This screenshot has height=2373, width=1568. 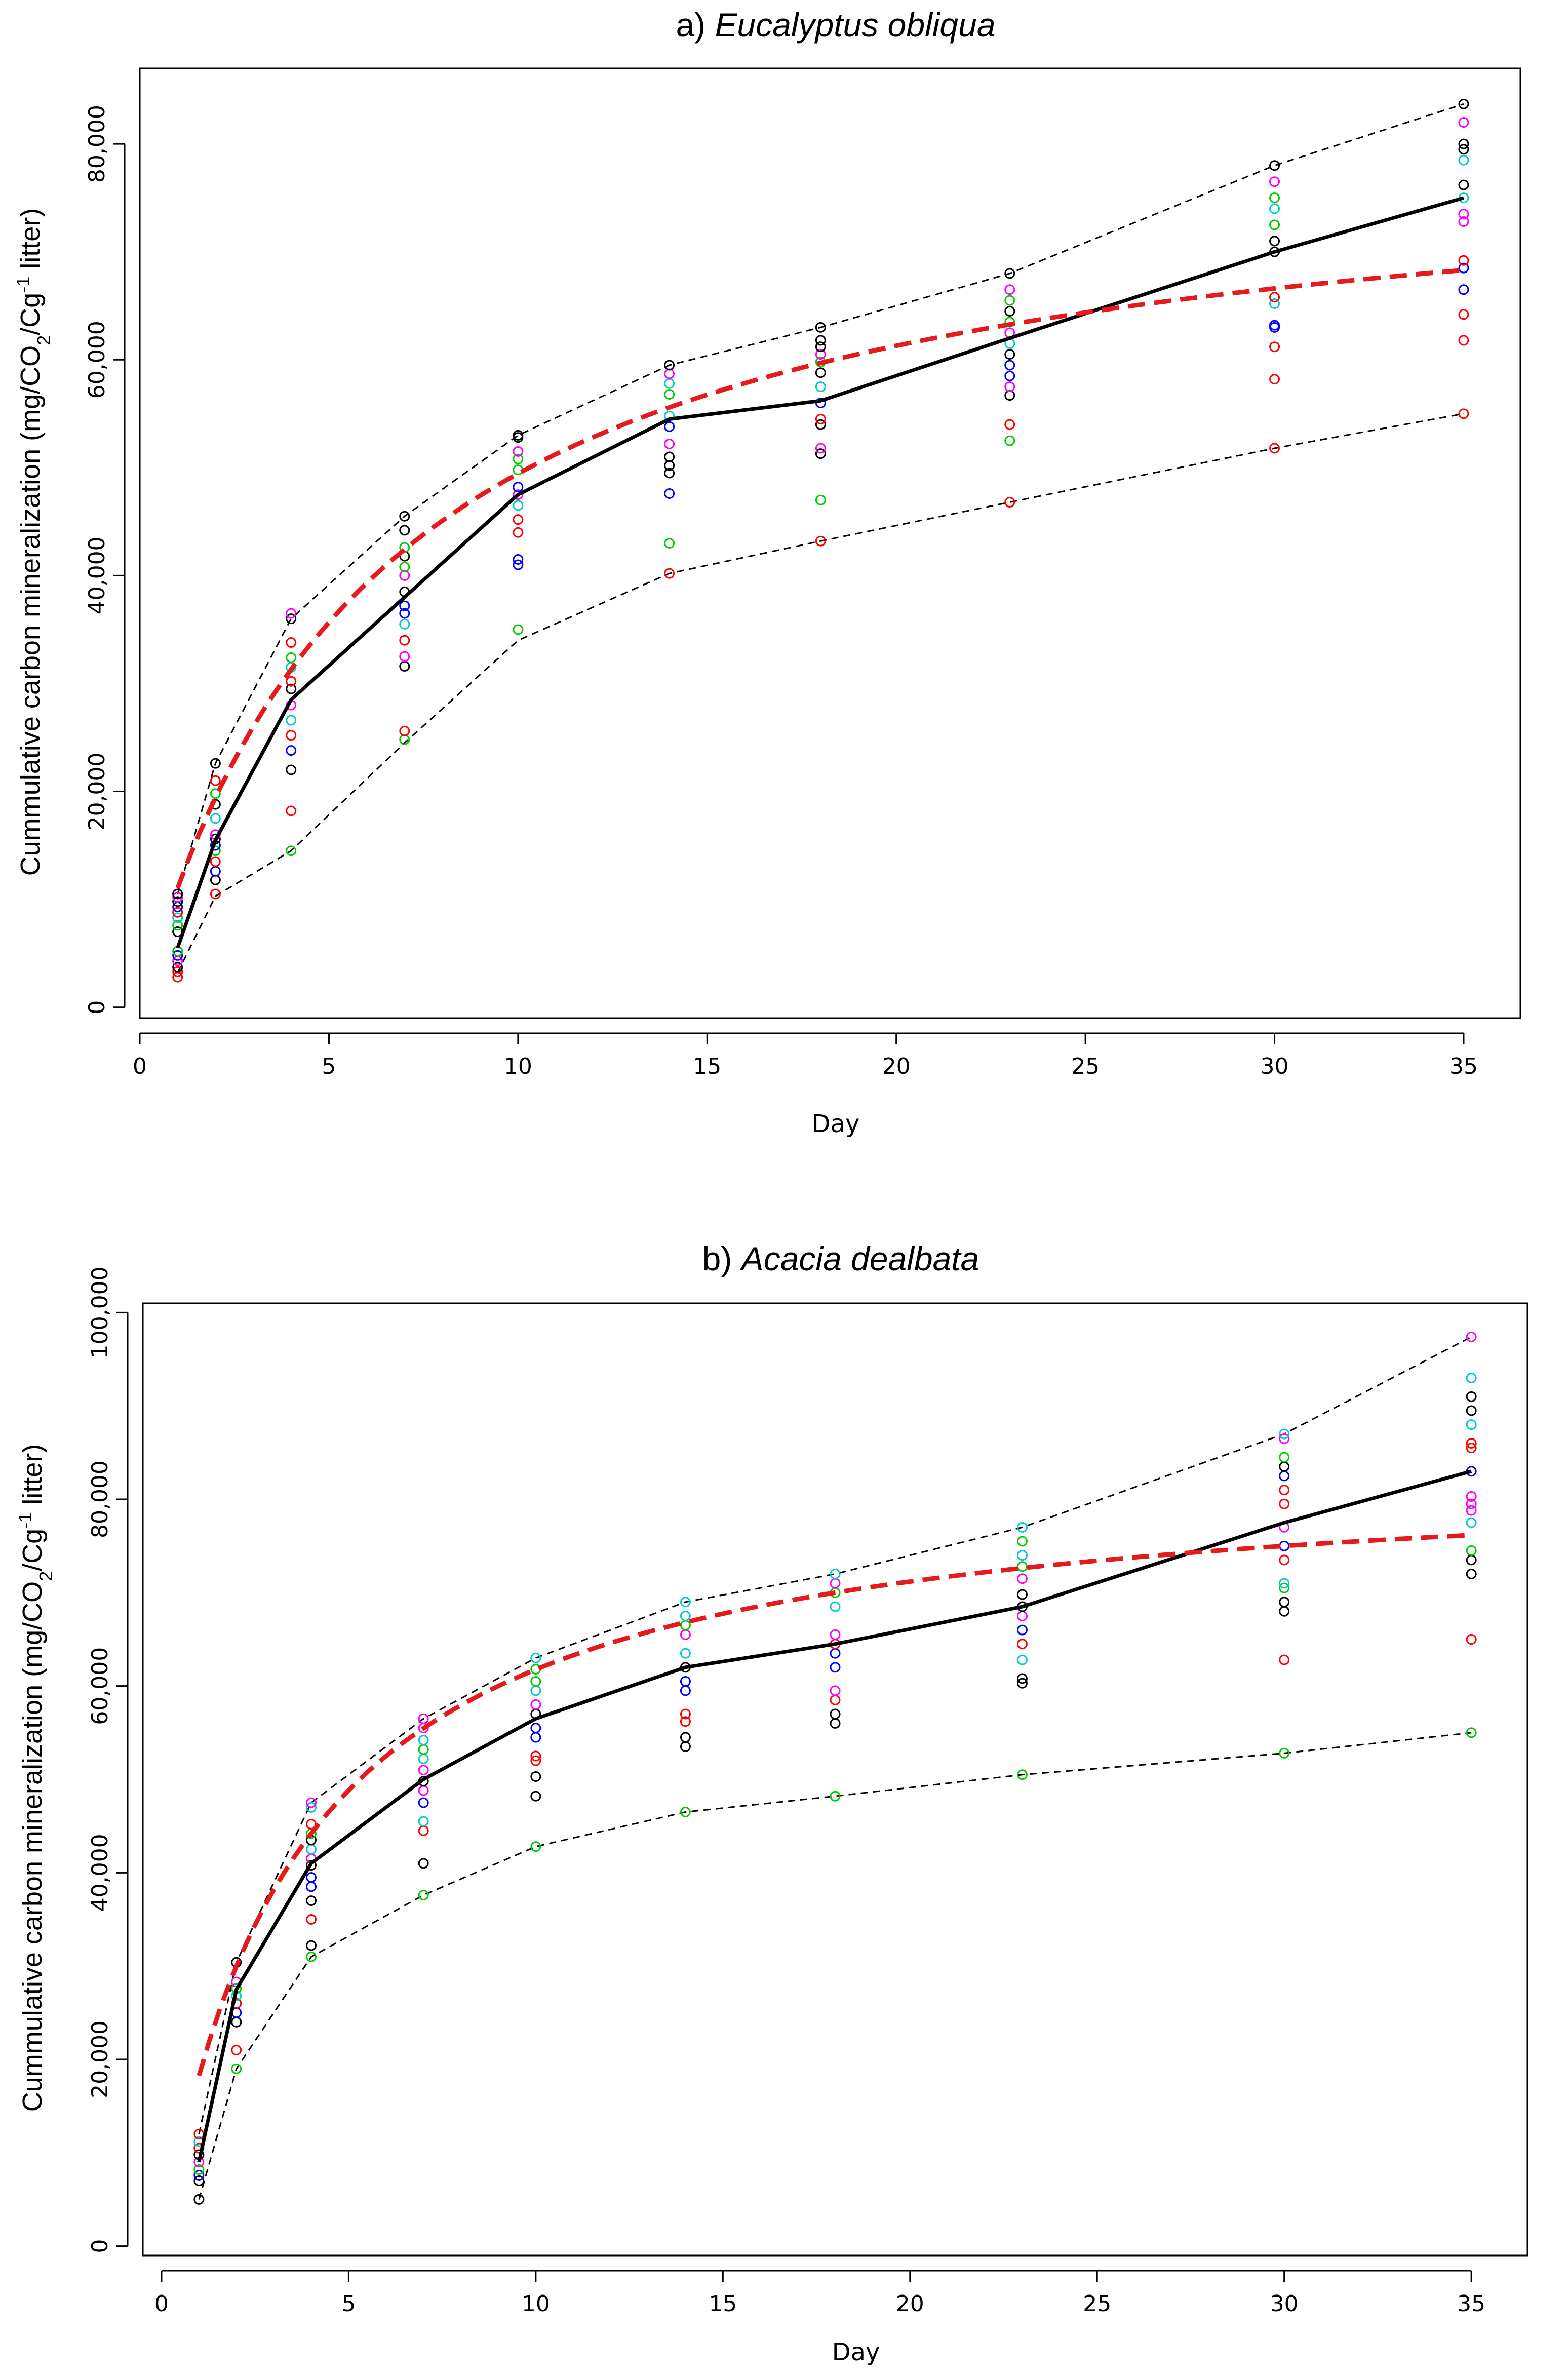 I want to click on panel-b-title: b) Acacia dealbata, so click(x=840, y=1258).